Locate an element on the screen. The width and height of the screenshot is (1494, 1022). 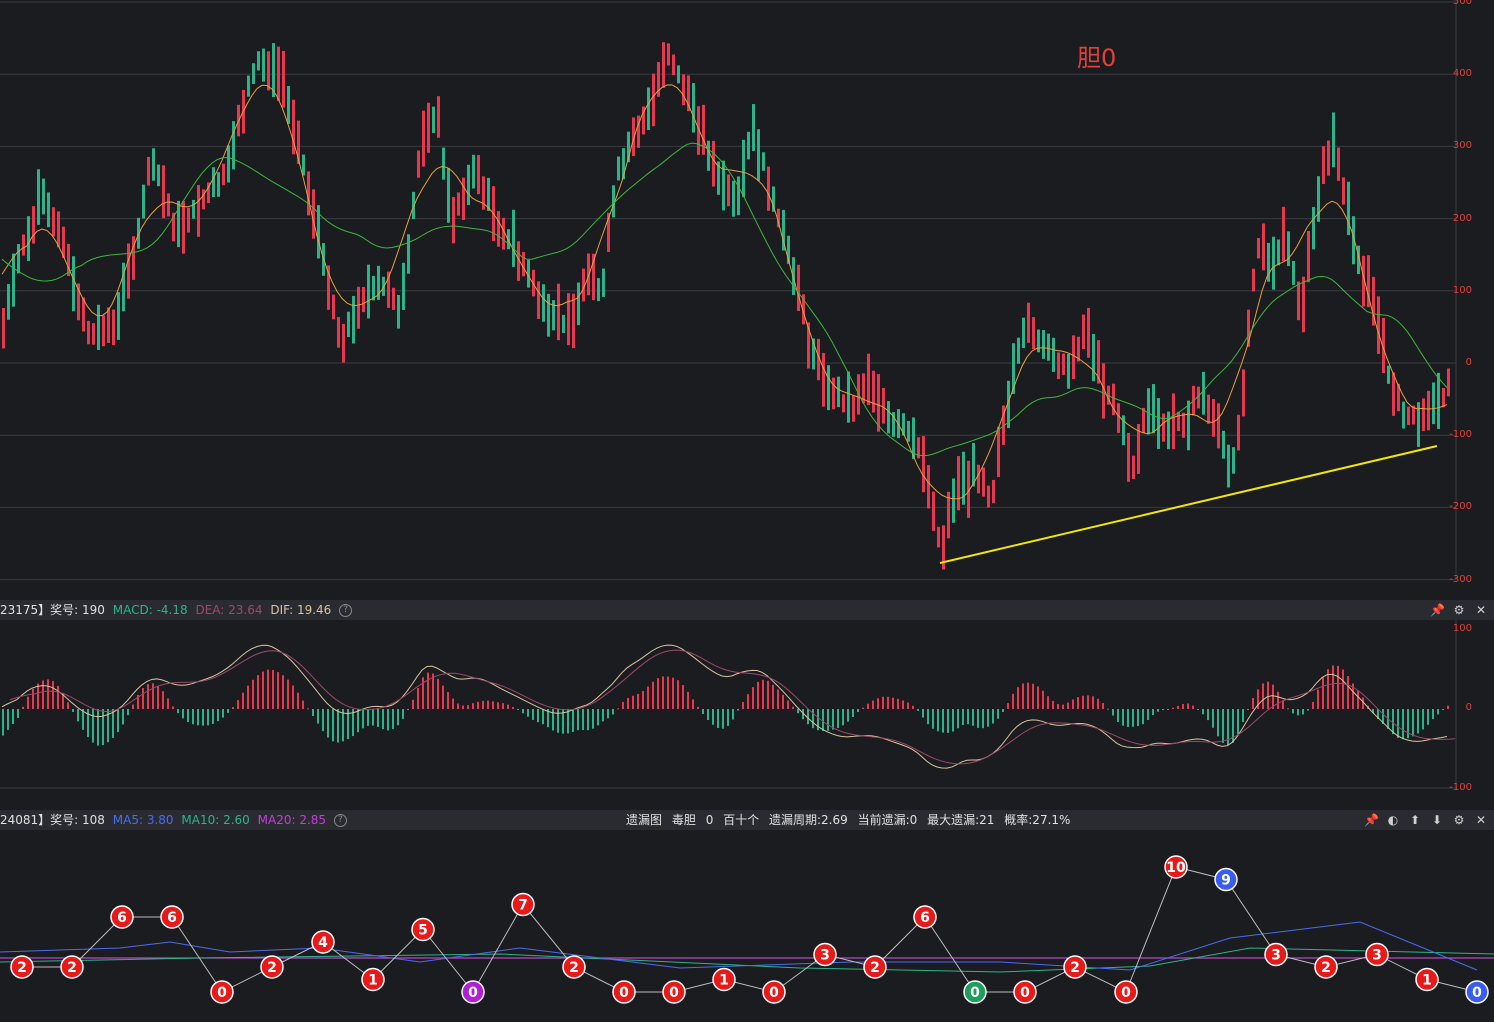
miss-node: 9 is located at coordinates (1226, 879).